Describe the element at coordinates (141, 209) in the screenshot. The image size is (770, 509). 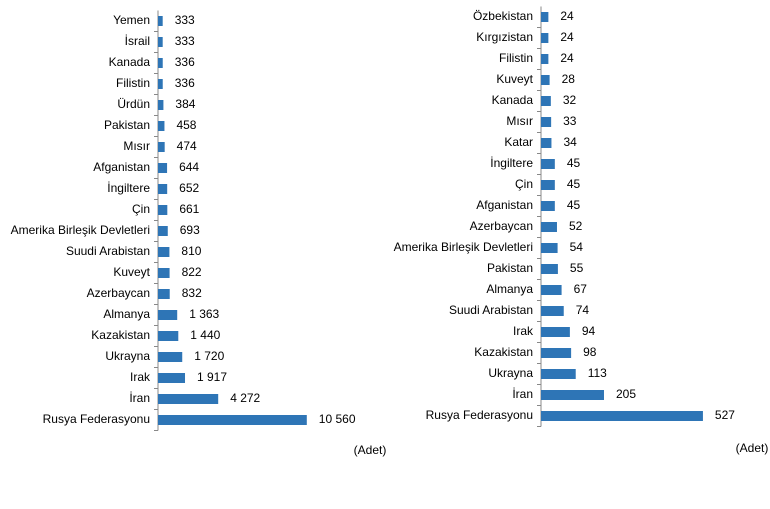
I see `y-tick-label: Çin` at that location.